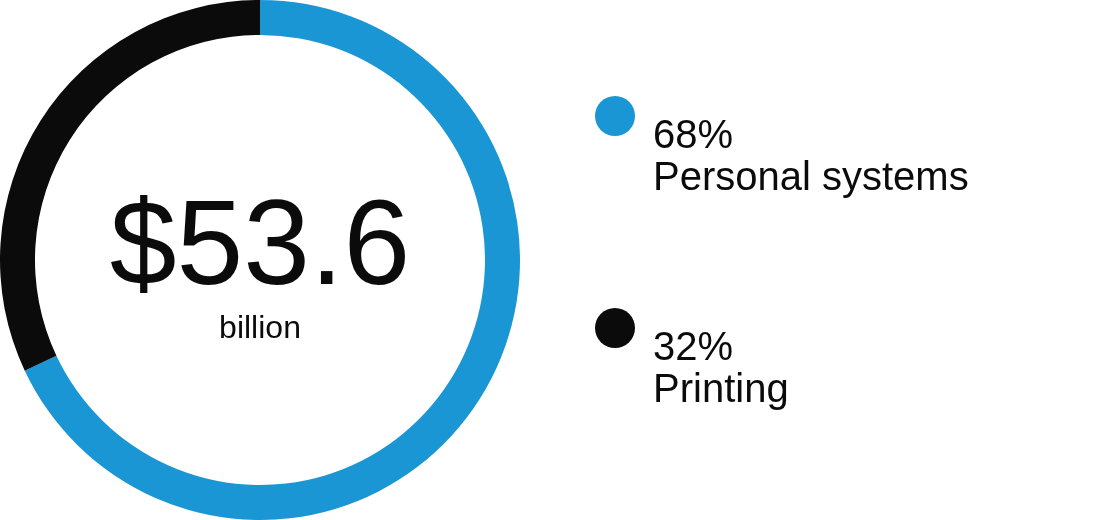 This screenshot has height=520, width=1103. What do you see at coordinates (693, 346) in the screenshot?
I see `data-label: 32%` at bounding box center [693, 346].